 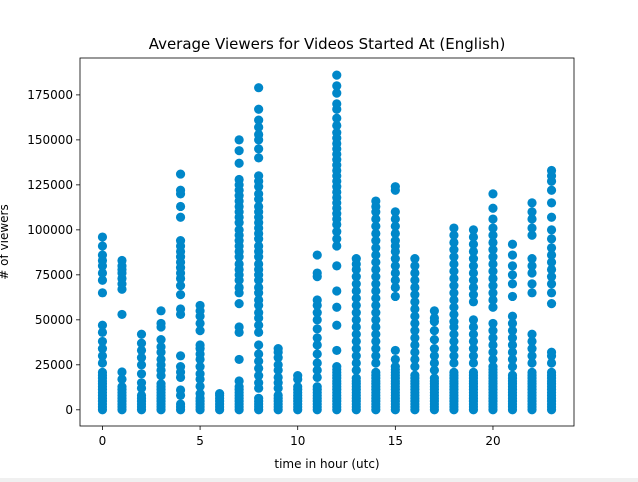 What do you see at coordinates (103, 441) in the screenshot?
I see `x-tick-label: 0` at bounding box center [103, 441].